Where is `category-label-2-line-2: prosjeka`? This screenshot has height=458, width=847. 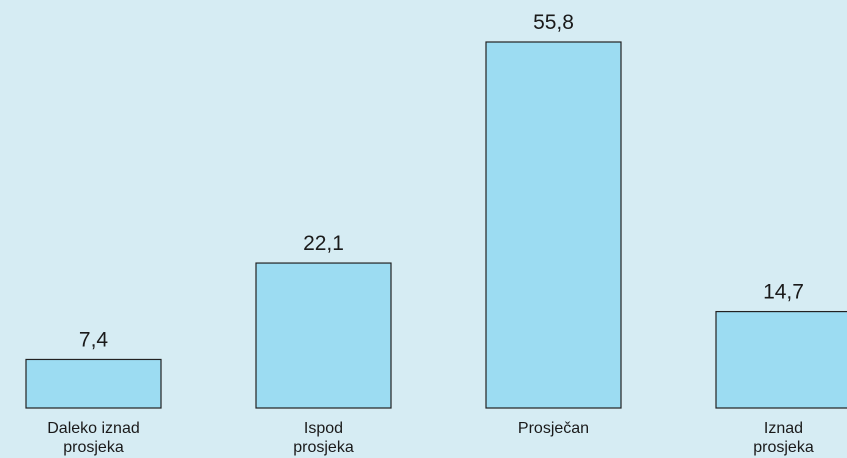
category-label-2-line-2: prosjeka is located at coordinates (323, 447).